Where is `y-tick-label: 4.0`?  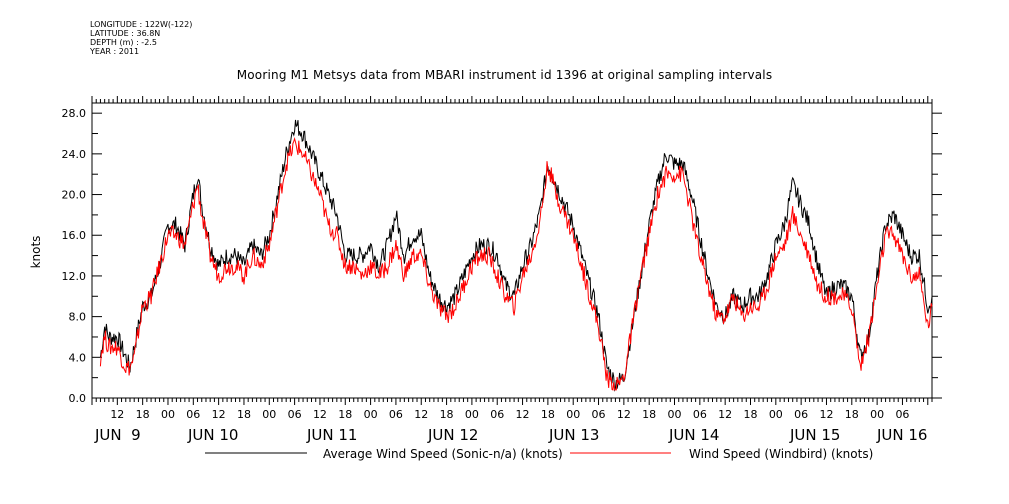 y-tick-label: 4.0 is located at coordinates (78, 357).